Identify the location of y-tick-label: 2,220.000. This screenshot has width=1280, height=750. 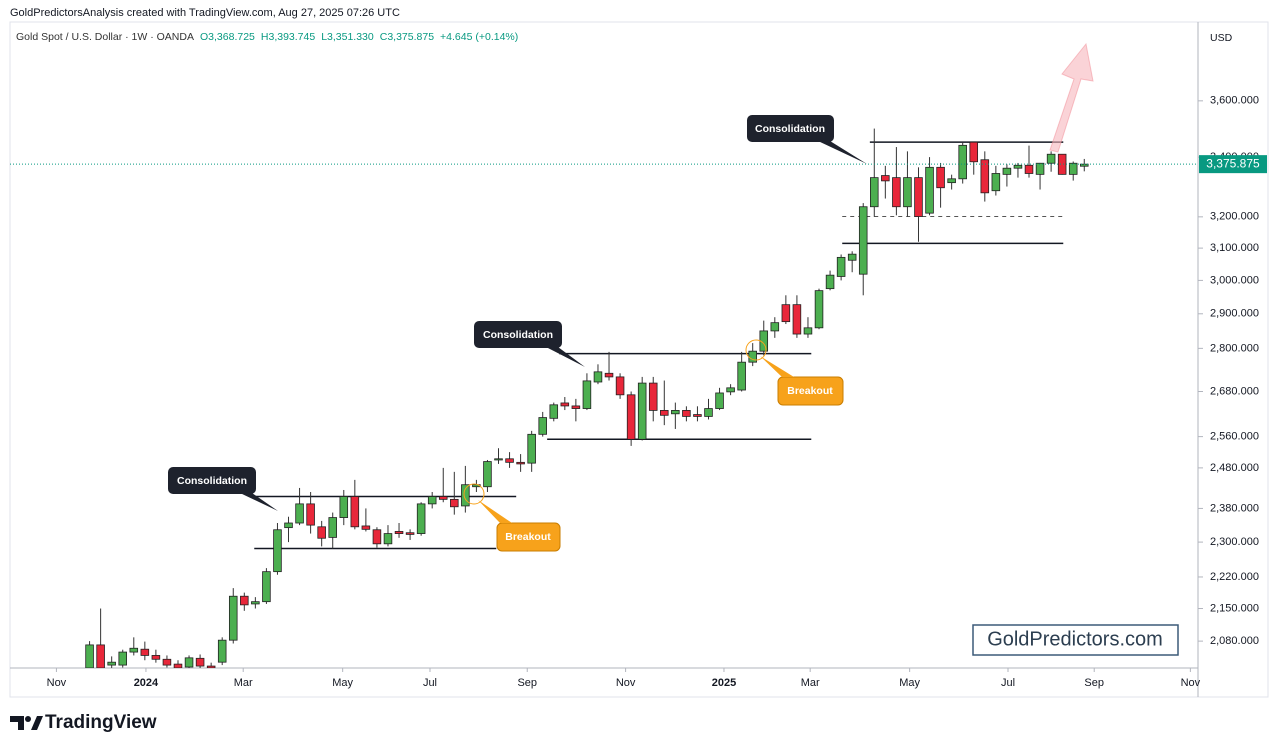
(1234, 577).